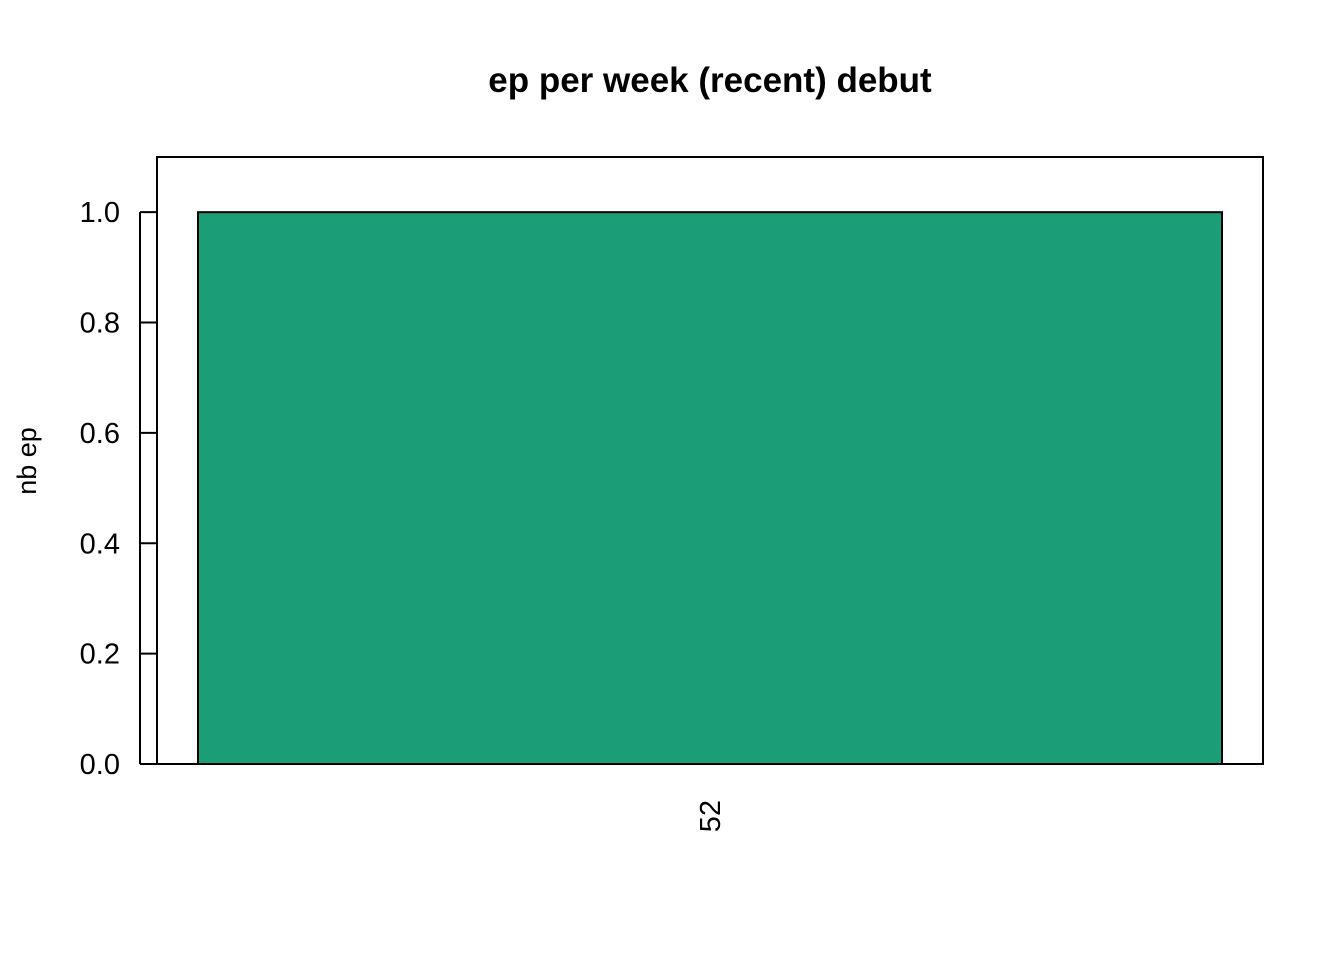 This screenshot has width=1344, height=960. I want to click on y-tick-label: 0.4, so click(100, 544).